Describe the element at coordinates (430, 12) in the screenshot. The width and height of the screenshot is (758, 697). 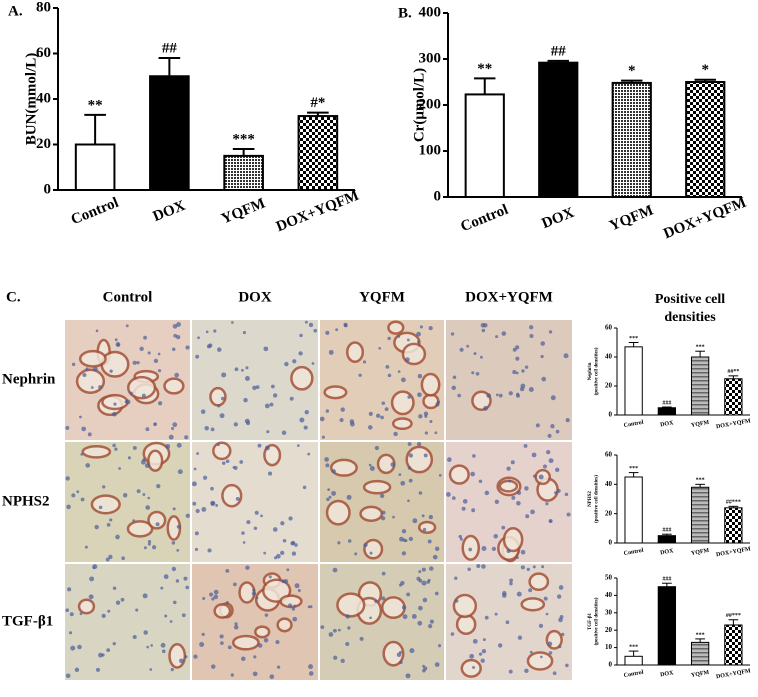
I see `y-tick-label: 400` at that location.